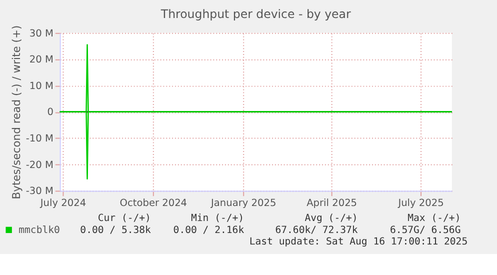 The height and width of the screenshot is (275, 497). Describe the element at coordinates (16, 112) in the screenshot. I see `y-axis-title: Bytes/second read (-) / write (+)` at that location.